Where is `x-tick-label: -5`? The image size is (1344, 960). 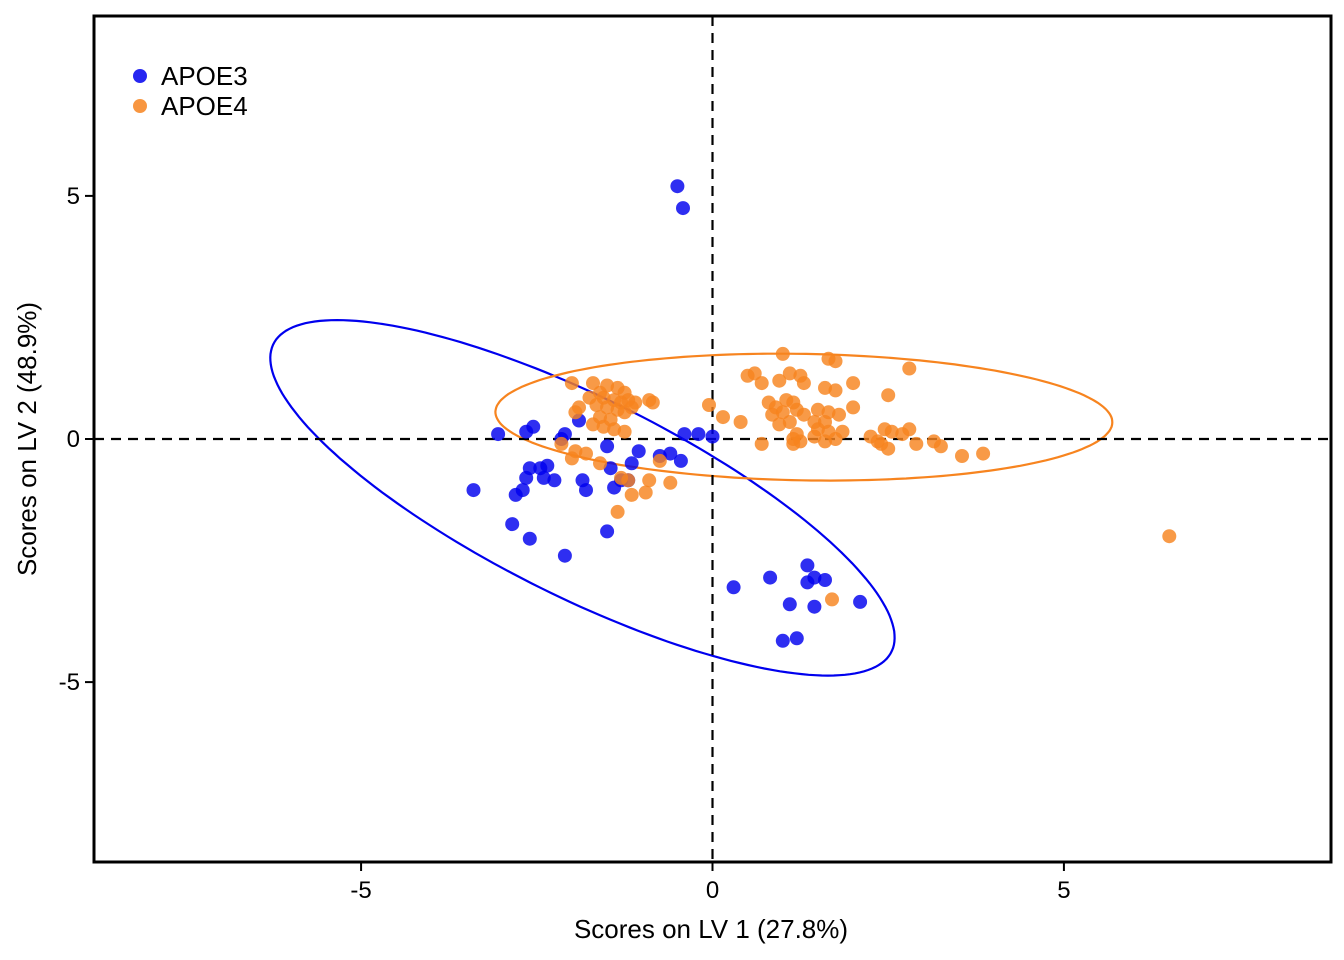
x-tick-label: -5 is located at coordinates (360, 890).